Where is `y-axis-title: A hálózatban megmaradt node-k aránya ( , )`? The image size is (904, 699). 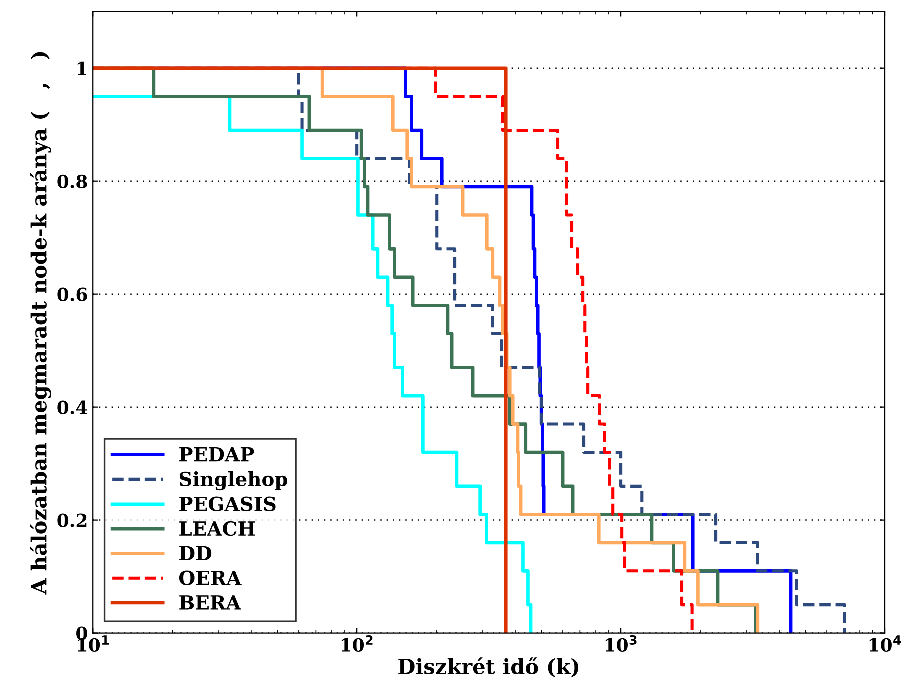 y-axis-title: A hálózatban megmaradt node-k aránya ( , ) is located at coordinates (41, 323).